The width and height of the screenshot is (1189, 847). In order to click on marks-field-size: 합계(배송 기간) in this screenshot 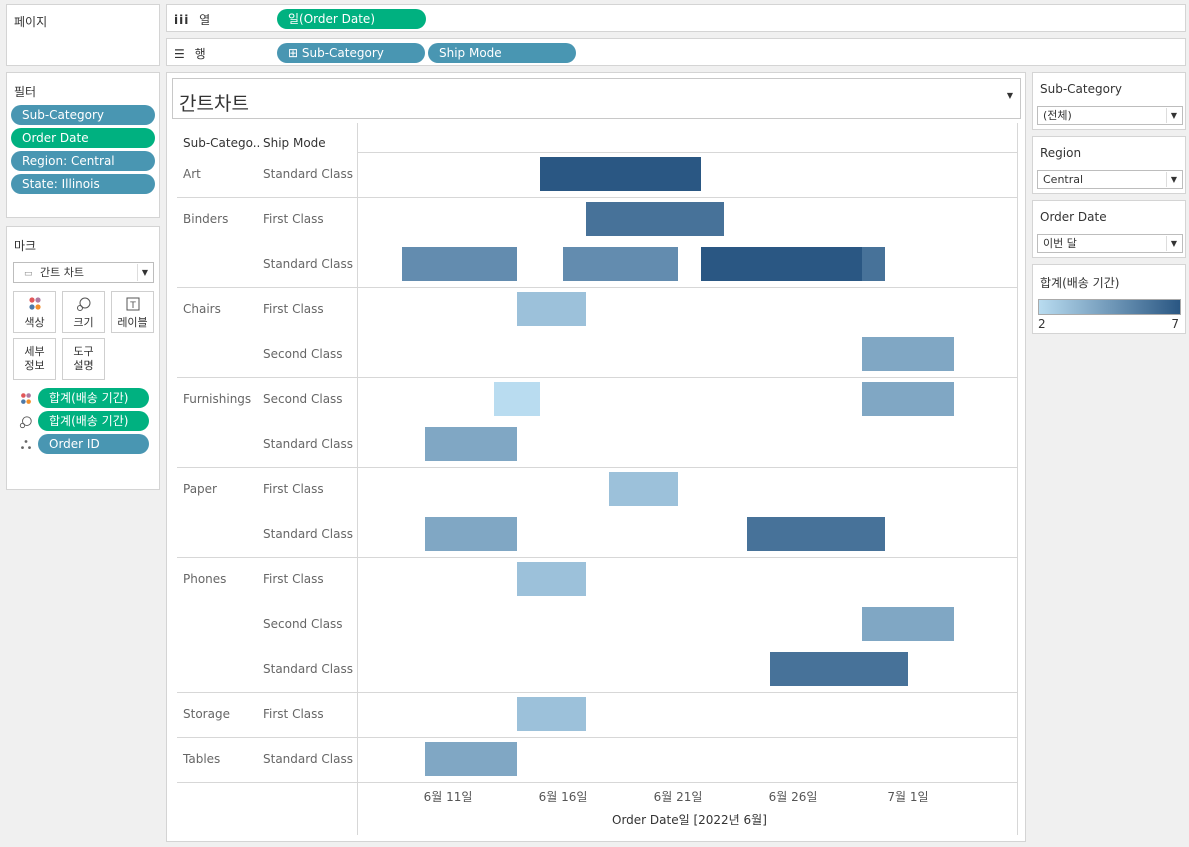, I will do `click(93, 421)`.